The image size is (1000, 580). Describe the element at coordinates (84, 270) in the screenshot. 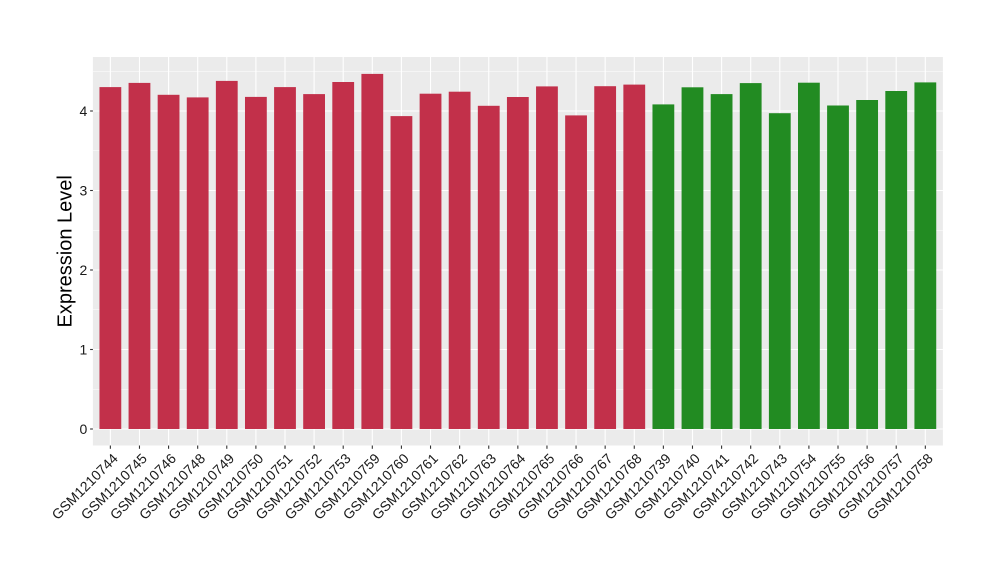

I see `svg-text: 2` at that location.